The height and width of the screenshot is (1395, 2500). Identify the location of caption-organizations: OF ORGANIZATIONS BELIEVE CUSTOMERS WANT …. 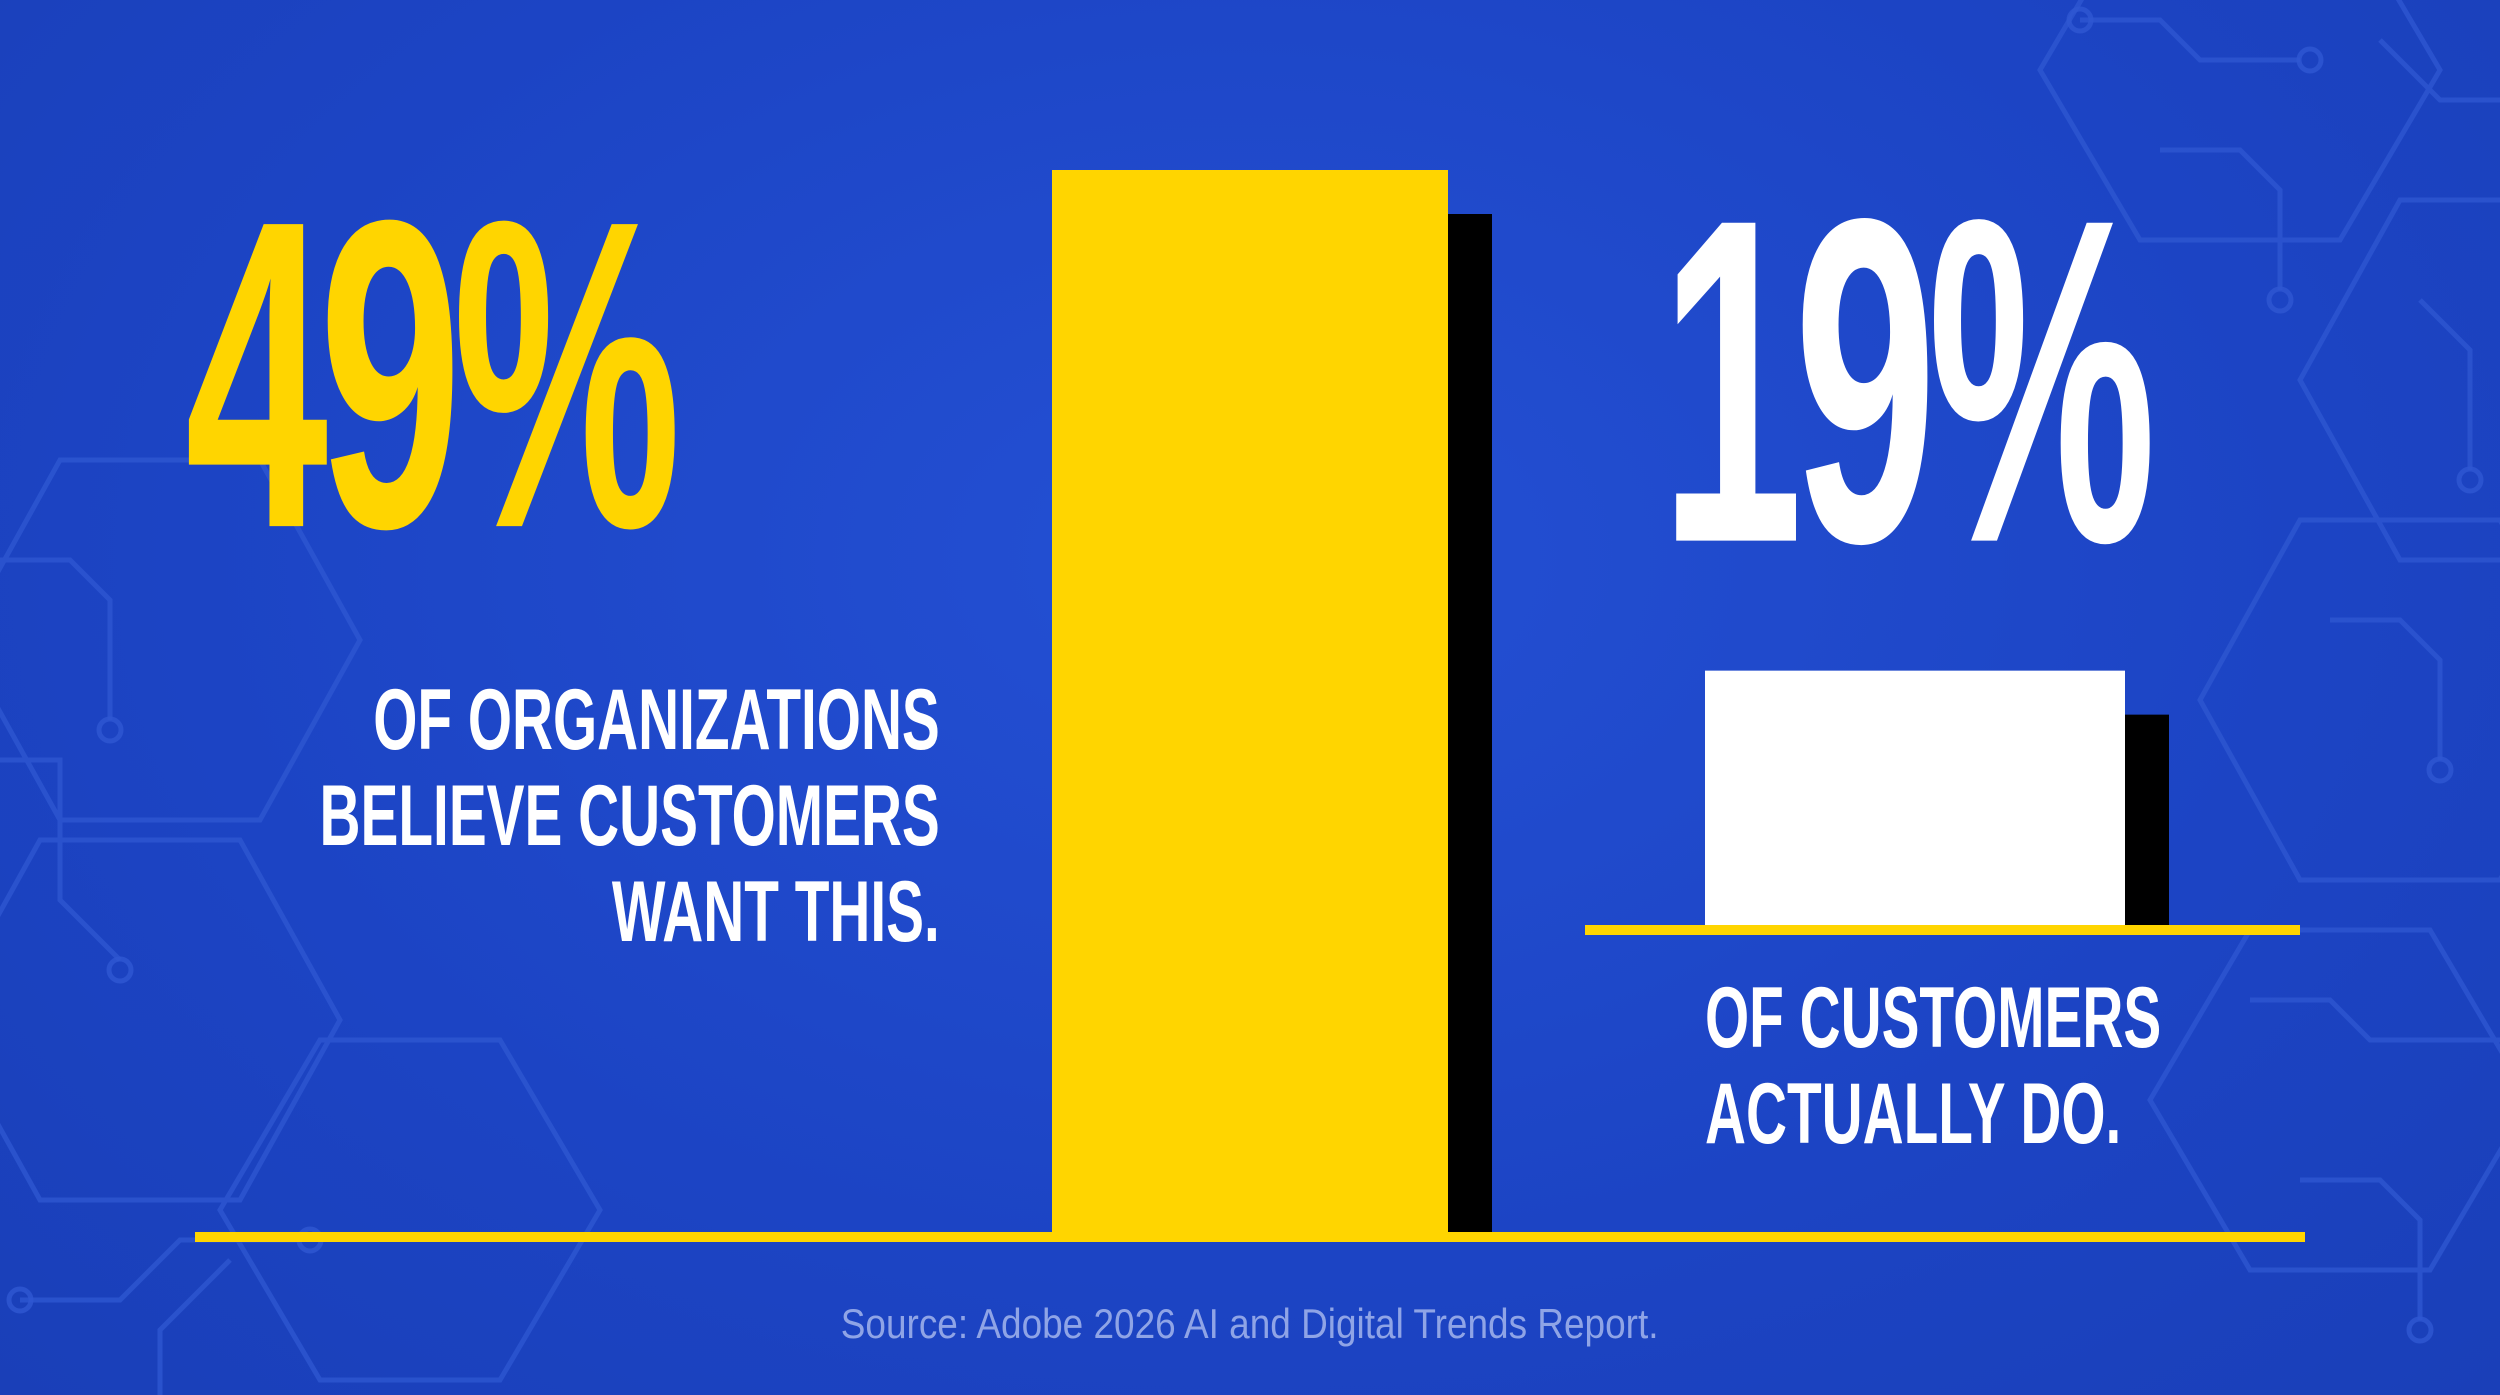
(470, 816).